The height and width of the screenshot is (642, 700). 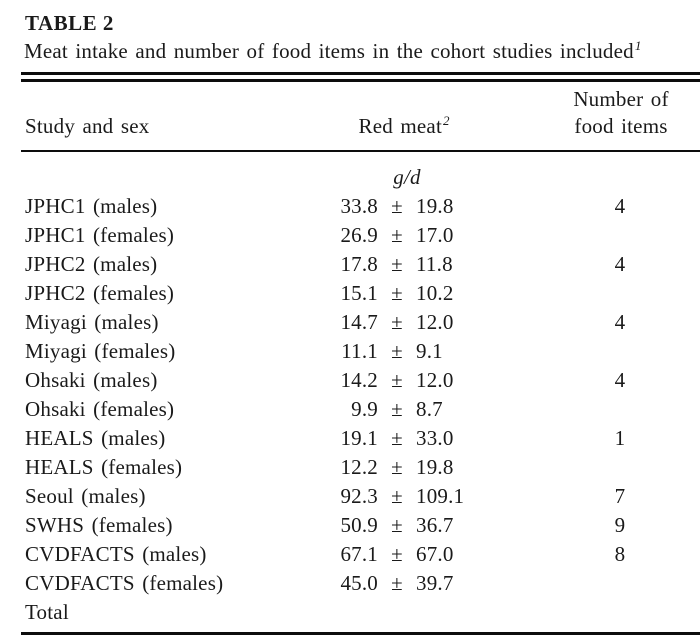 What do you see at coordinates (620, 496) in the screenshot?
I see `food-items-count: 7` at bounding box center [620, 496].